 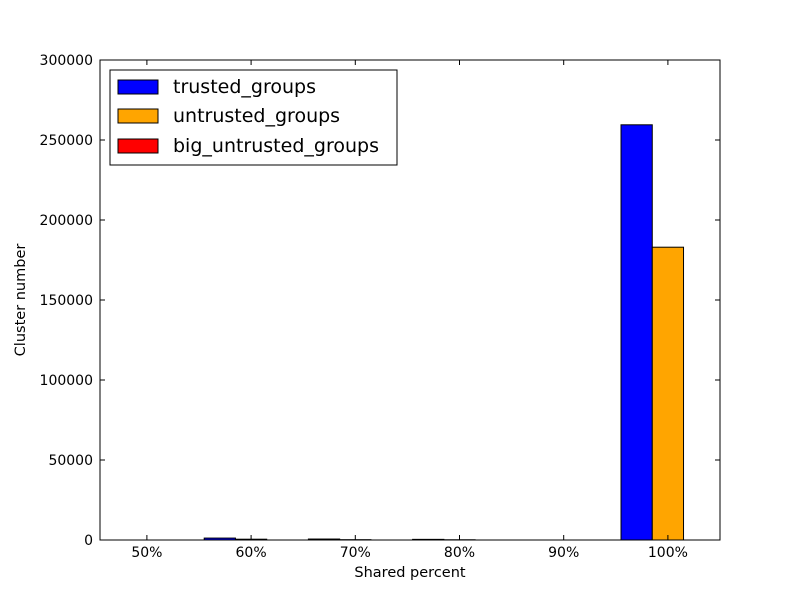 What do you see at coordinates (146, 553) in the screenshot?
I see `x-tick-label-50: 50%` at bounding box center [146, 553].